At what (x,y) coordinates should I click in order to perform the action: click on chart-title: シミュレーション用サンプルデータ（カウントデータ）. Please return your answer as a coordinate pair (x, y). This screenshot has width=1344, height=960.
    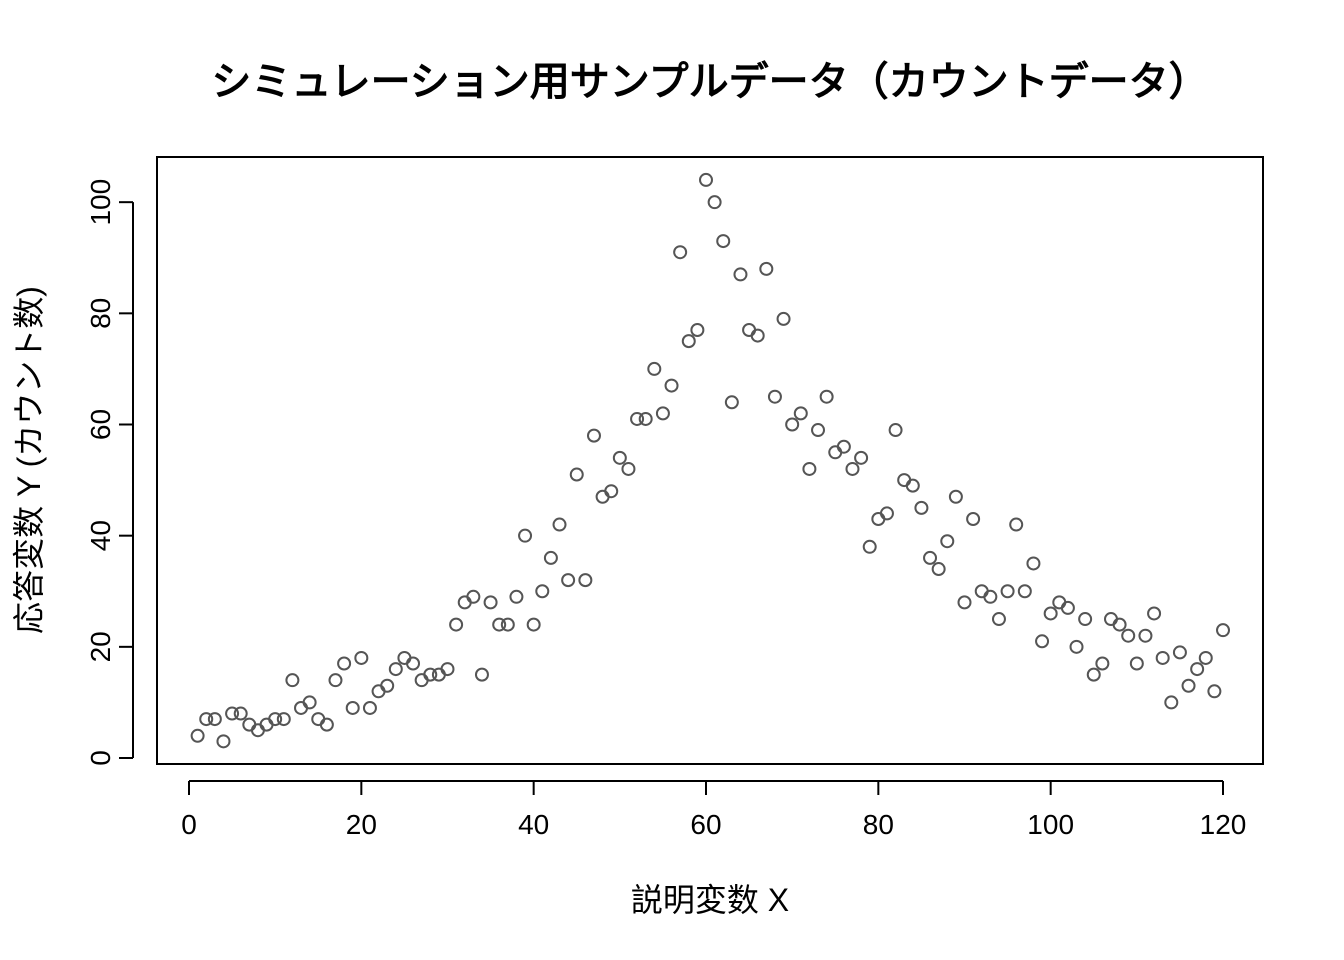
    Looking at the image, I should click on (709, 82).